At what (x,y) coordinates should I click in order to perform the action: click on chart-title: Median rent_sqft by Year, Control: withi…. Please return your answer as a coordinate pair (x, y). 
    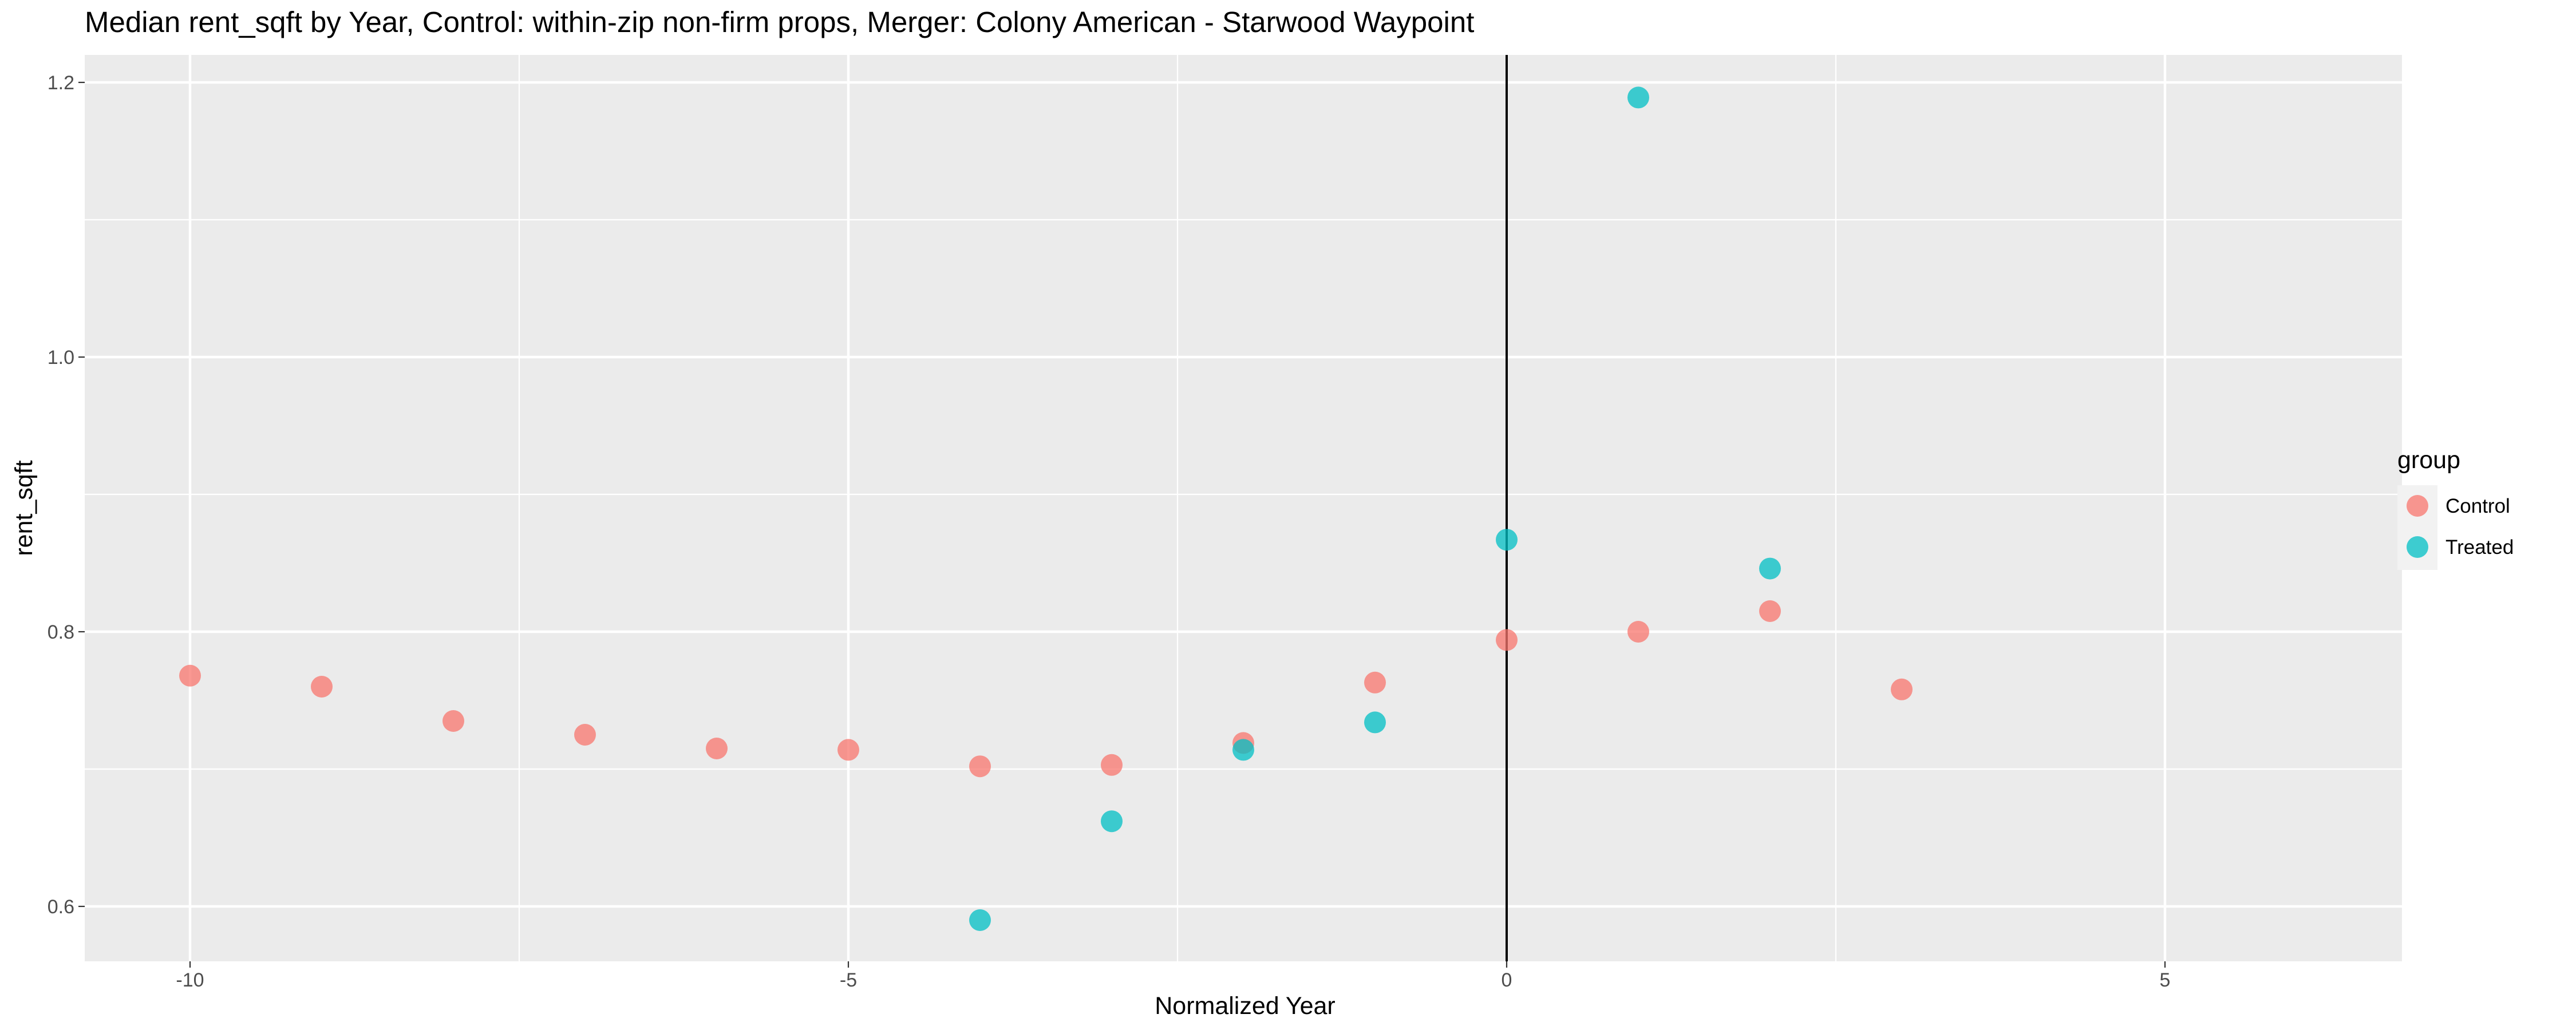
    Looking at the image, I should click on (779, 22).